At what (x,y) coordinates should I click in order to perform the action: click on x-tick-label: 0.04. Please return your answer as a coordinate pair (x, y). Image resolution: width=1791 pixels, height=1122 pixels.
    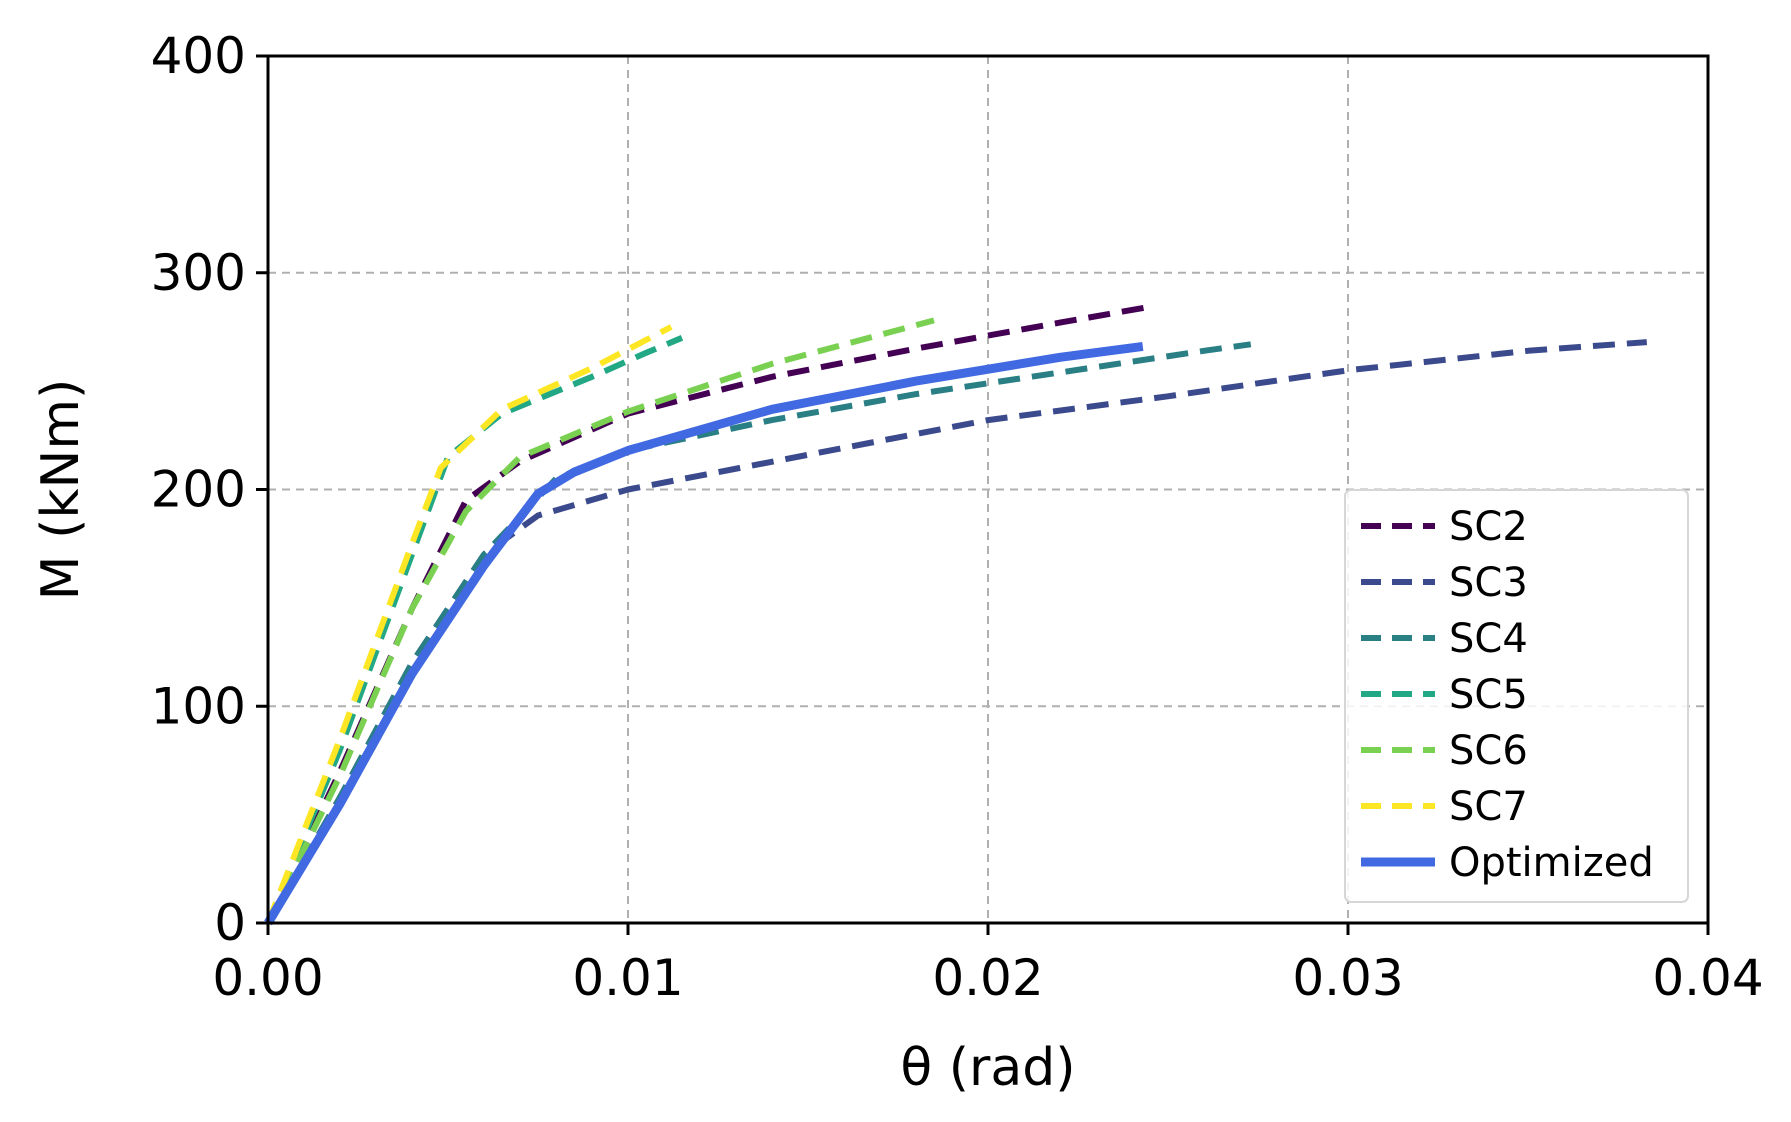
    Looking at the image, I should click on (1707, 978).